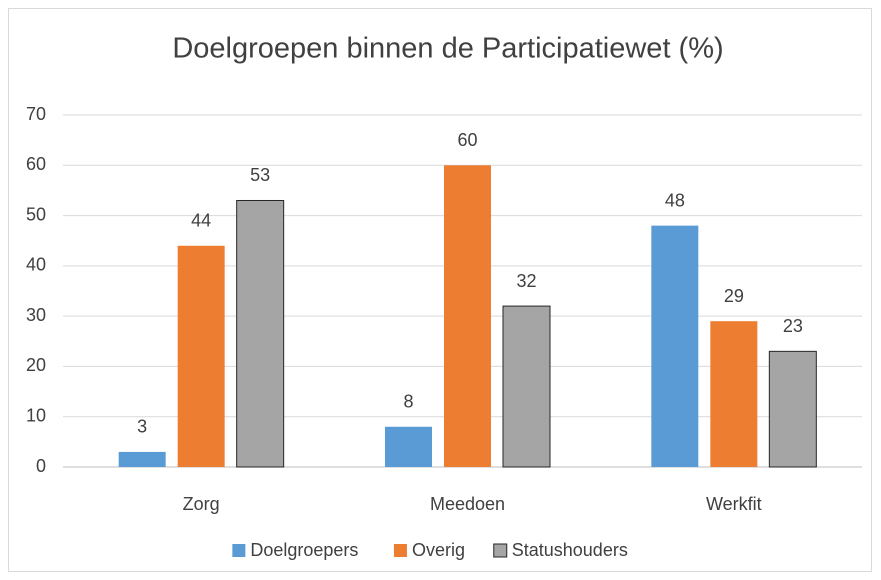 This screenshot has height=580, width=881. I want to click on data-label: 44, so click(201, 220).